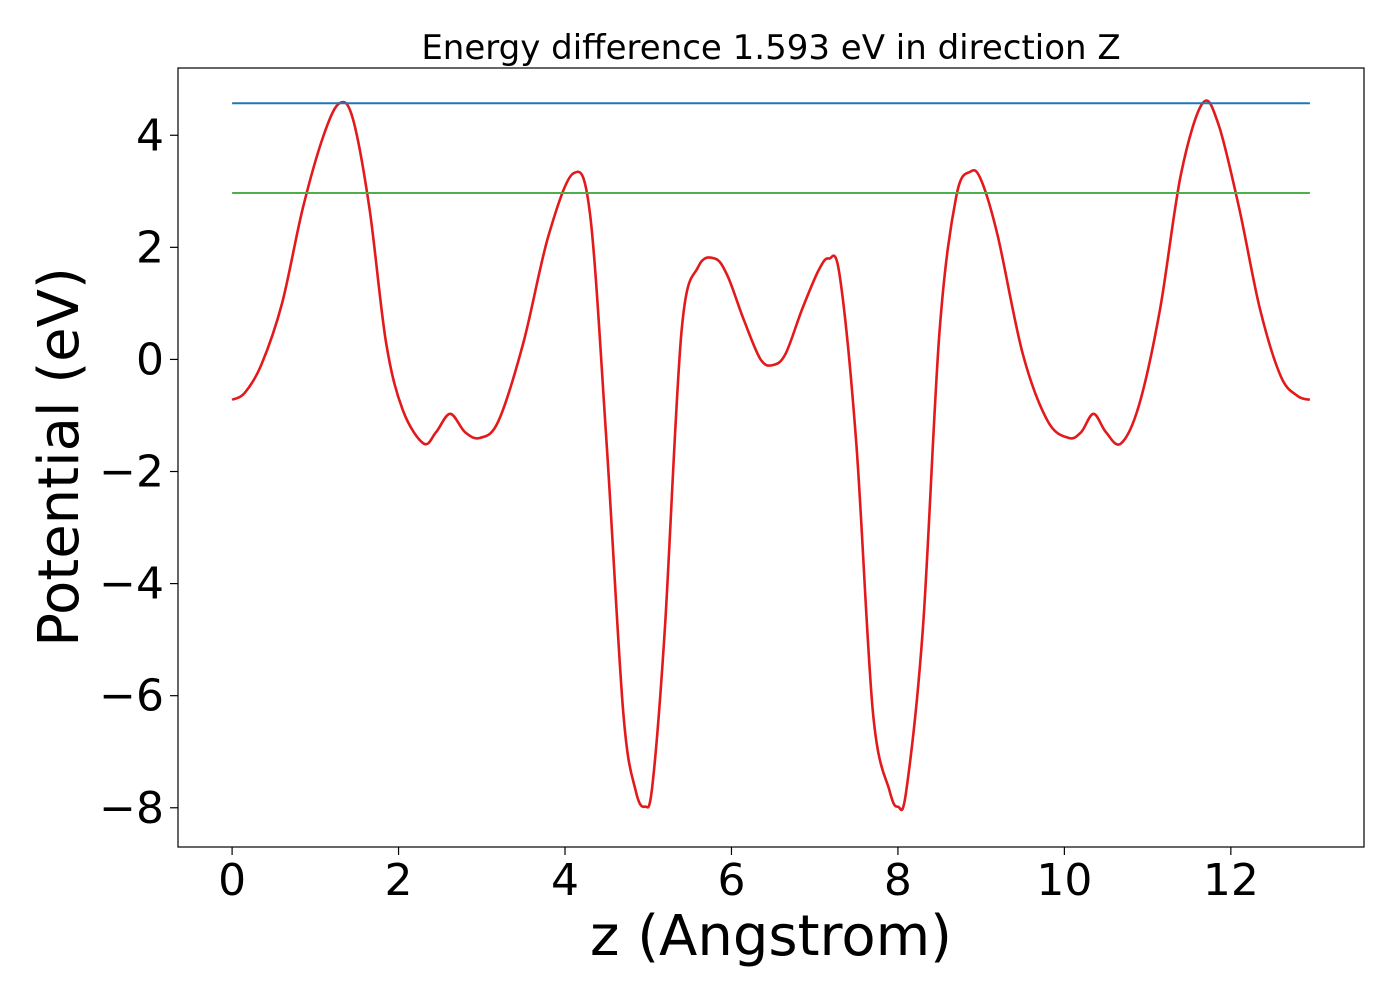 The image size is (1400, 1000). Describe the element at coordinates (771, 936) in the screenshot. I see `x-axis-label: z (Angstrom)` at that location.